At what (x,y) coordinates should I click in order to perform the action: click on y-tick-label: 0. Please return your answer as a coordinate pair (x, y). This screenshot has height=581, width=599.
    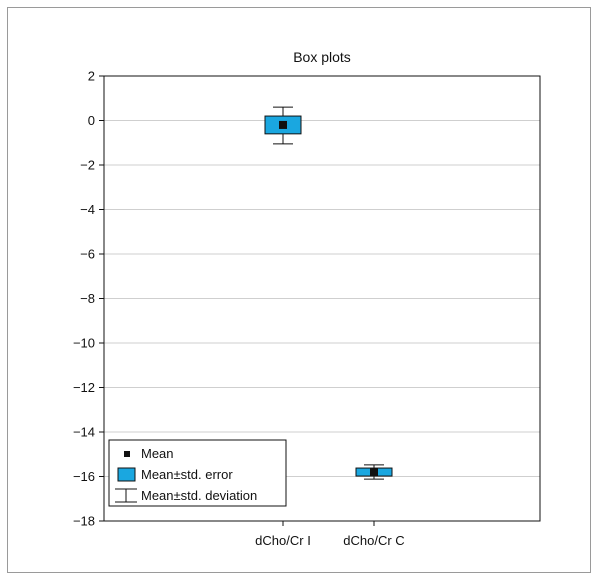
    Looking at the image, I should click on (91, 120).